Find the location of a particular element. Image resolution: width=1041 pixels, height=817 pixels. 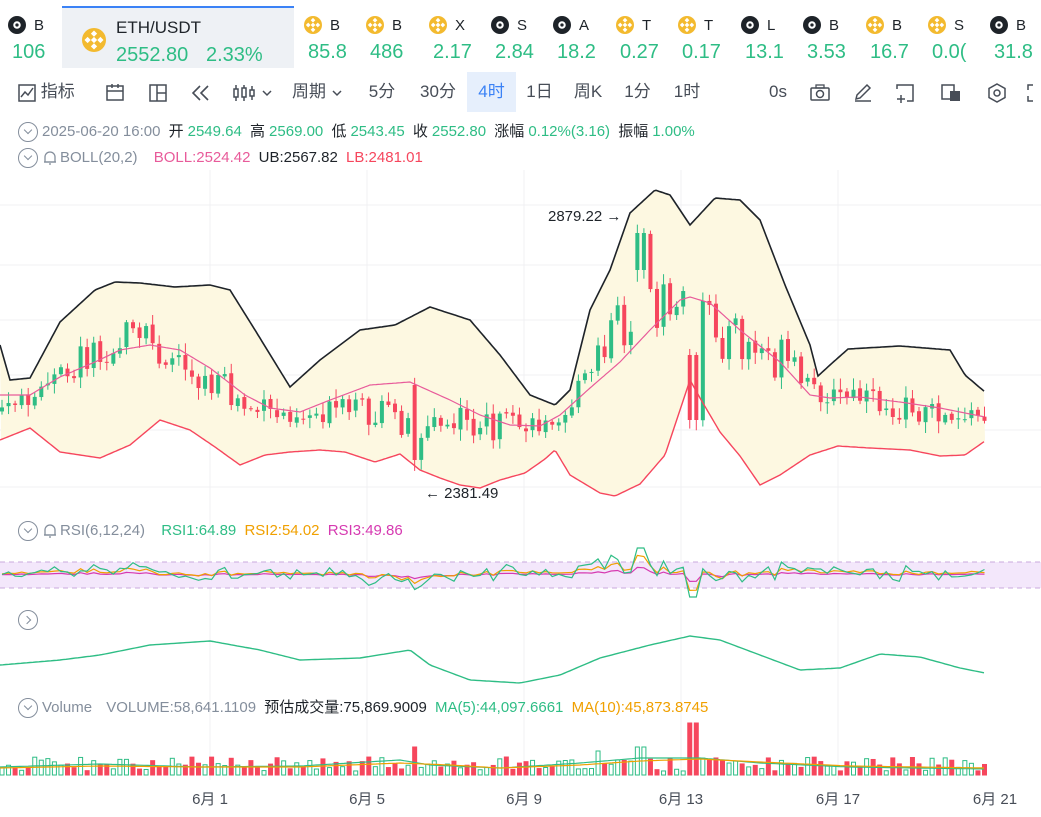

rsi2-line is located at coordinates (493, 573).